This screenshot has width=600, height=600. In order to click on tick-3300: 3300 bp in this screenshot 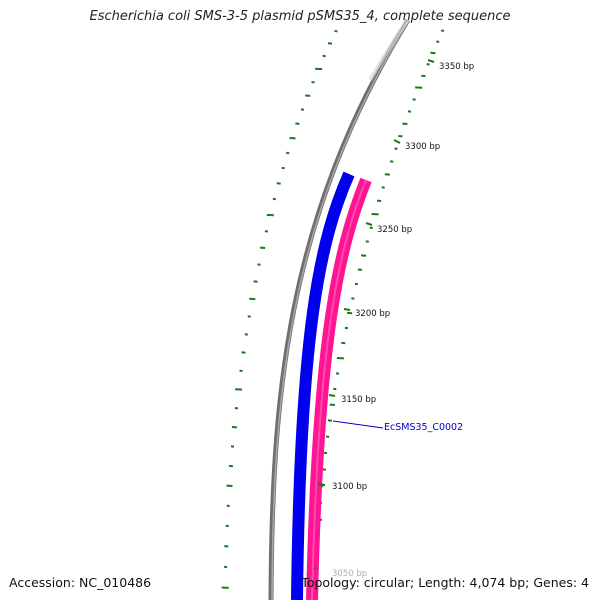, I will do `click(416, 145)`.